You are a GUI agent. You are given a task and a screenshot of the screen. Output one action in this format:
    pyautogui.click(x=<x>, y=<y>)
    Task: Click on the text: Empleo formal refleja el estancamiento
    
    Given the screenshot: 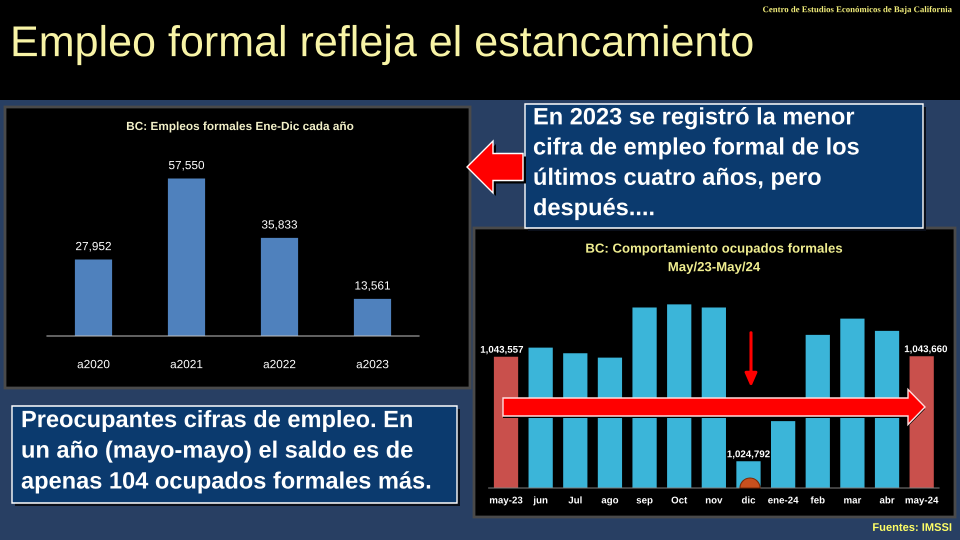 What is the action you would take?
    pyautogui.click(x=383, y=45)
    